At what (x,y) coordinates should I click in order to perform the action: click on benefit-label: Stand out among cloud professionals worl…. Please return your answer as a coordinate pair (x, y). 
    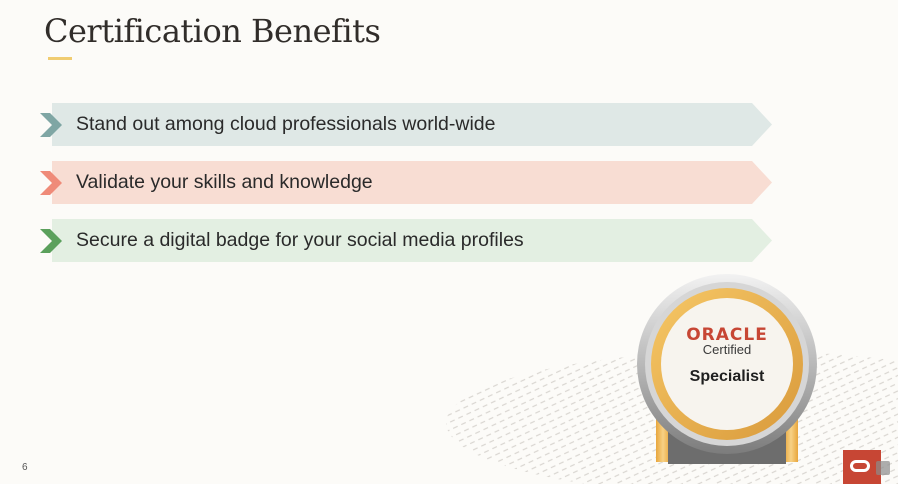
    Looking at the image, I should click on (286, 124).